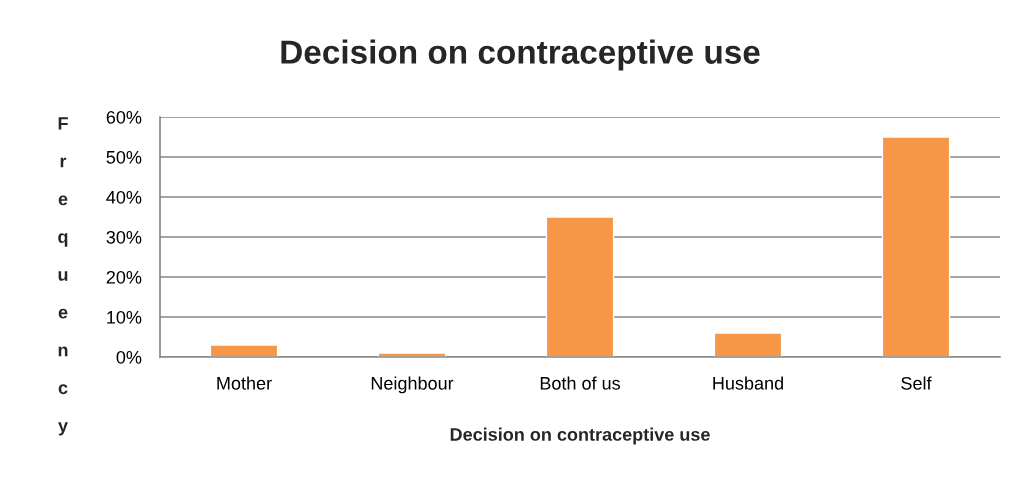  Describe the element at coordinates (124, 277) in the screenshot. I see `y-tick-label: 20%` at that location.